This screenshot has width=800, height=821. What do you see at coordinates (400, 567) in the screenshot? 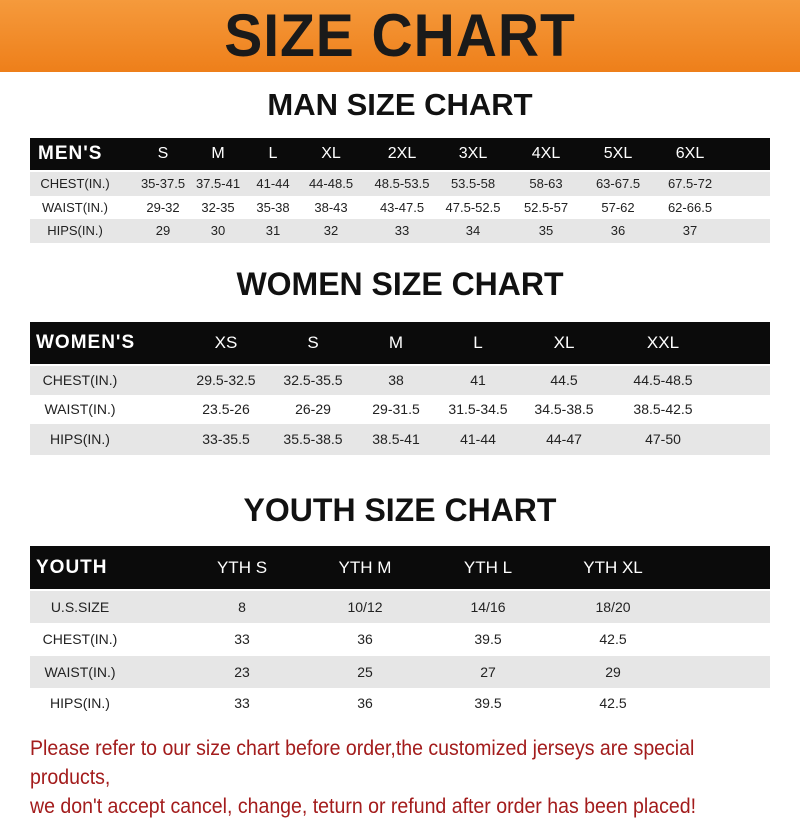
I see `youth-header-row: YOUTH YTH S YTH M YTH L YTH XL` at bounding box center [400, 567].